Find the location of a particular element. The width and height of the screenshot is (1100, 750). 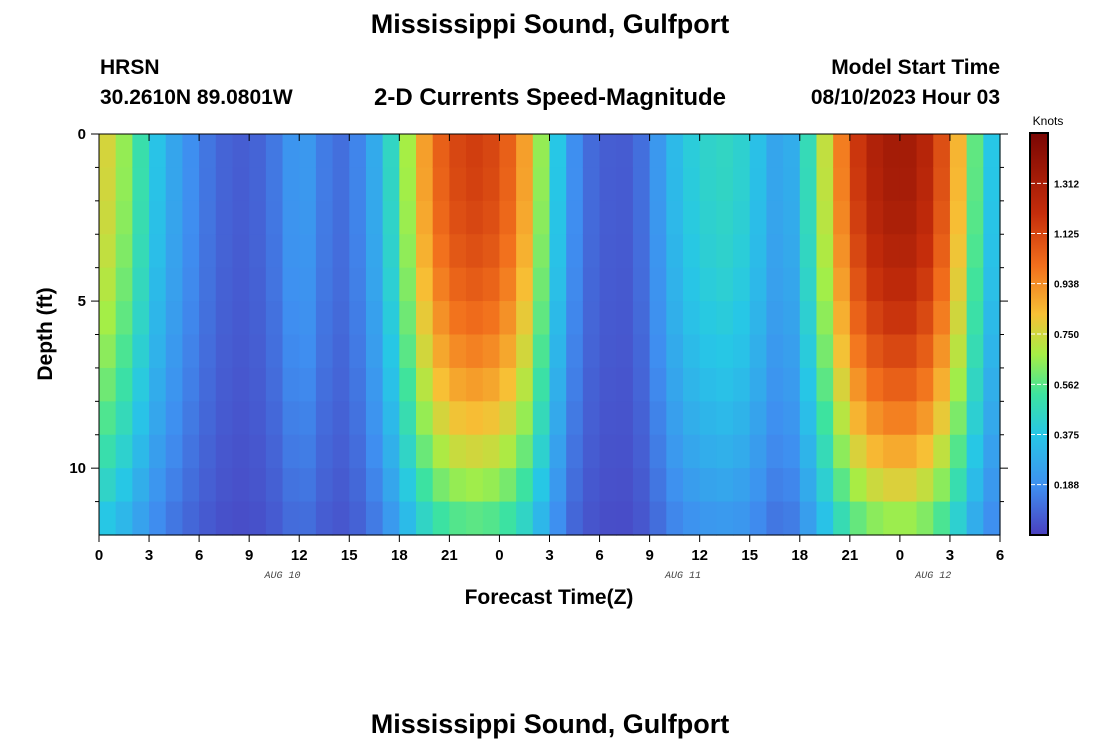

x-tick-label: 3 is located at coordinates (549, 555).